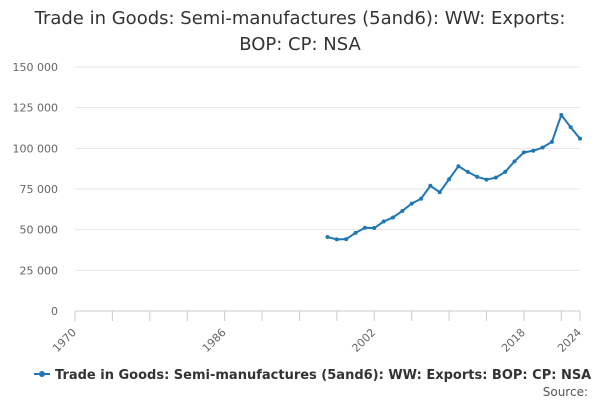  Describe the element at coordinates (214, 340) in the screenshot. I see `x-tick-label: 1986` at that location.